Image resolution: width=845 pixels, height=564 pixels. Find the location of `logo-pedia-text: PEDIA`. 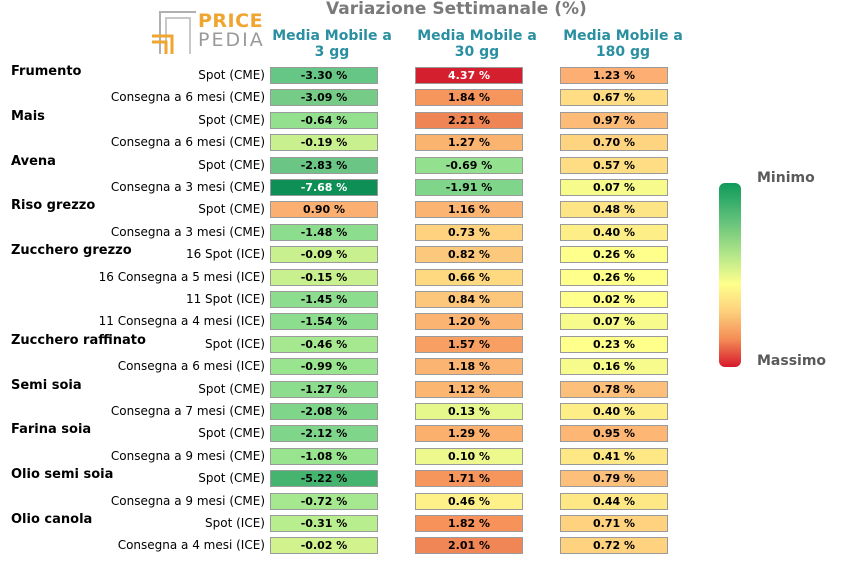

logo-pedia-text: PEDIA is located at coordinates (231, 40).